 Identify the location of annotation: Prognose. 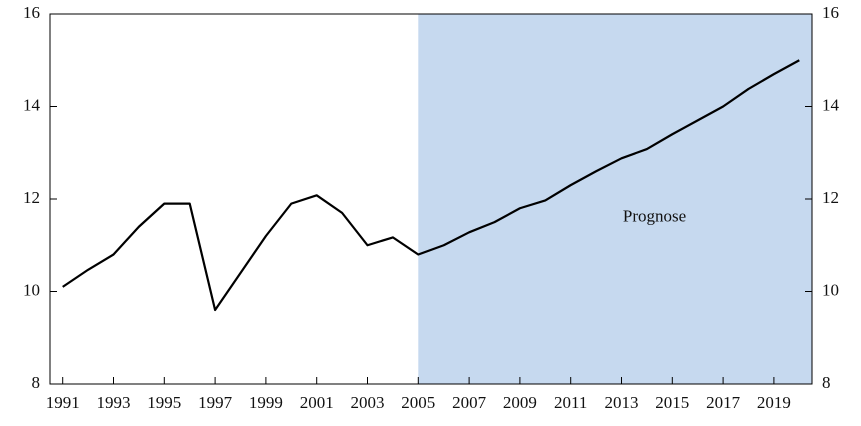
(654, 215).